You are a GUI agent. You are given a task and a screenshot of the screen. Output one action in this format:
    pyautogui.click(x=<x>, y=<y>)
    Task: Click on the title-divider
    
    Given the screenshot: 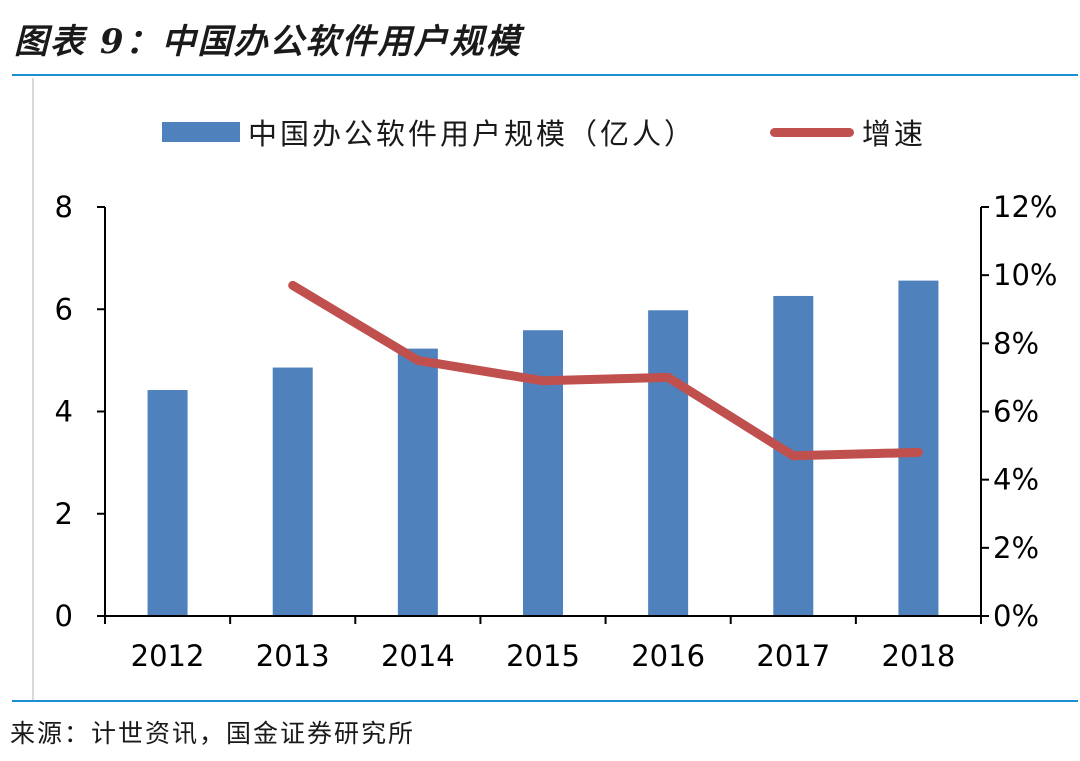 What is the action you would take?
    pyautogui.click(x=545, y=75)
    